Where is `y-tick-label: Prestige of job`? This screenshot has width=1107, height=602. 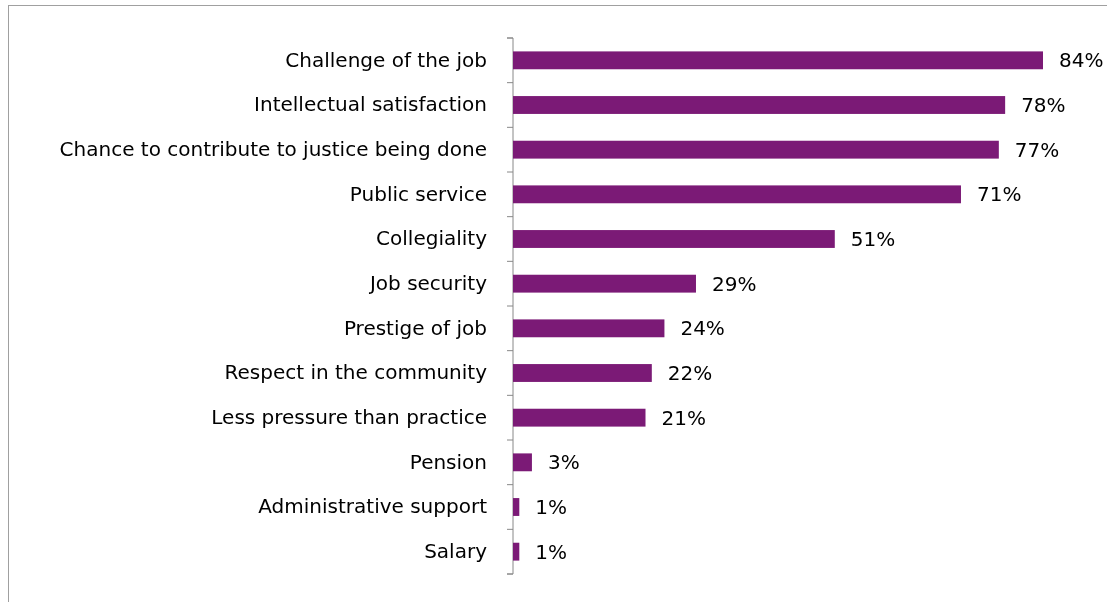
y-tick-label: Prestige of job is located at coordinates (415, 327).